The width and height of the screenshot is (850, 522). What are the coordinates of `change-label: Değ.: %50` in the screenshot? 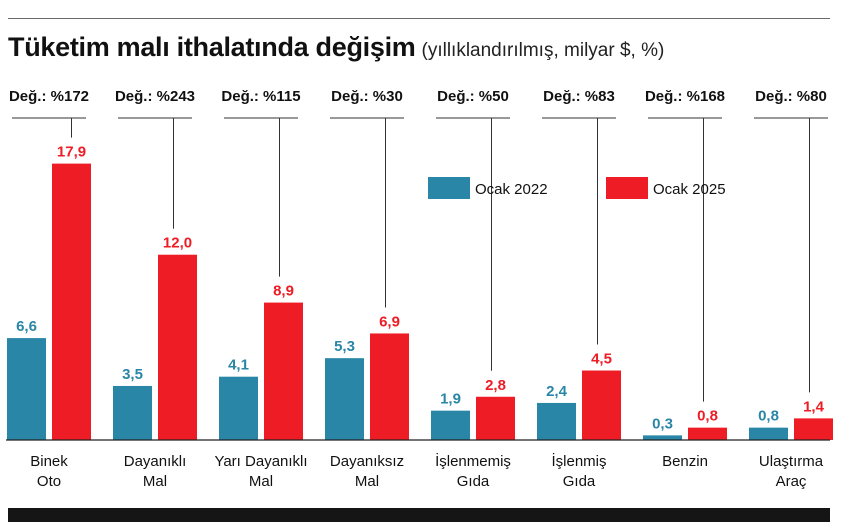 It's located at (473, 96).